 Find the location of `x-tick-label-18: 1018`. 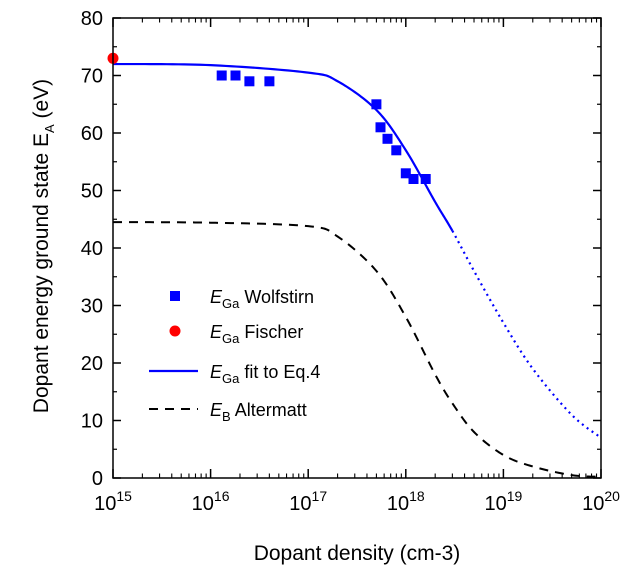

x-tick-label-18: 1018 is located at coordinates (406, 501).